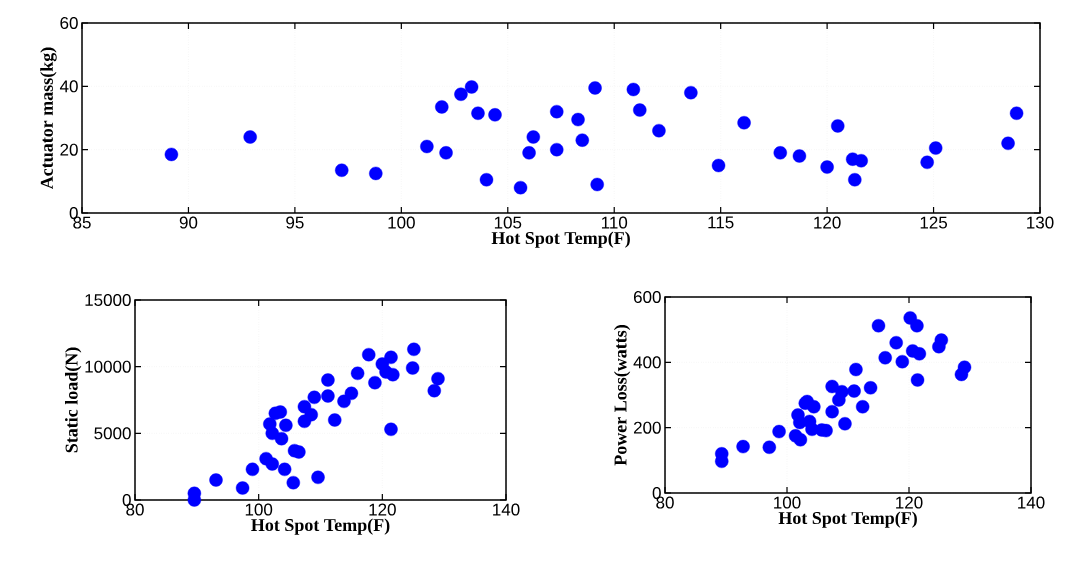 The image size is (1067, 568). What do you see at coordinates (108, 300) in the screenshot?
I see `y-tick-label: 15000` at bounding box center [108, 300].